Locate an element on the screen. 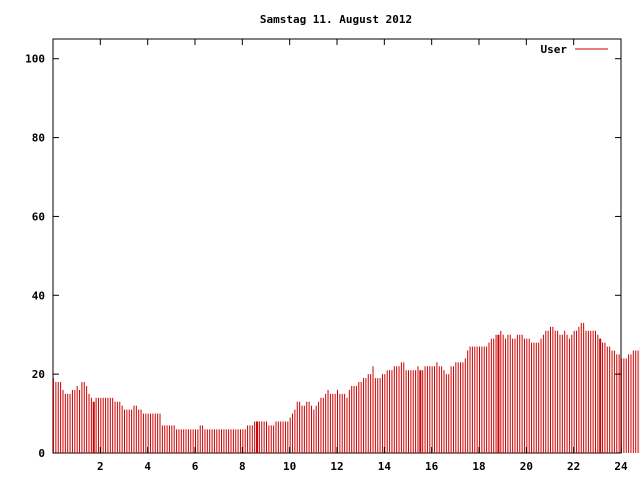 The width and height of the screenshot is (640, 480). y-tick-label: 100 is located at coordinates (35, 59).